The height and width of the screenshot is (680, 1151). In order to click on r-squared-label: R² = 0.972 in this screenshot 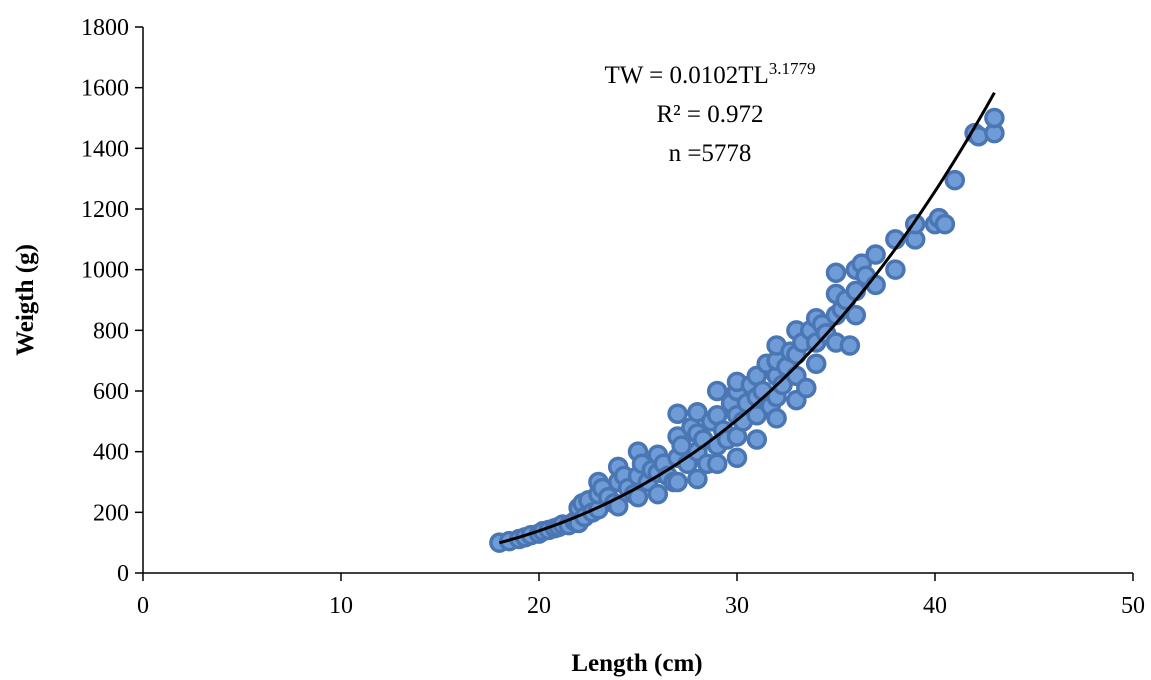, I will do `click(709, 114)`.